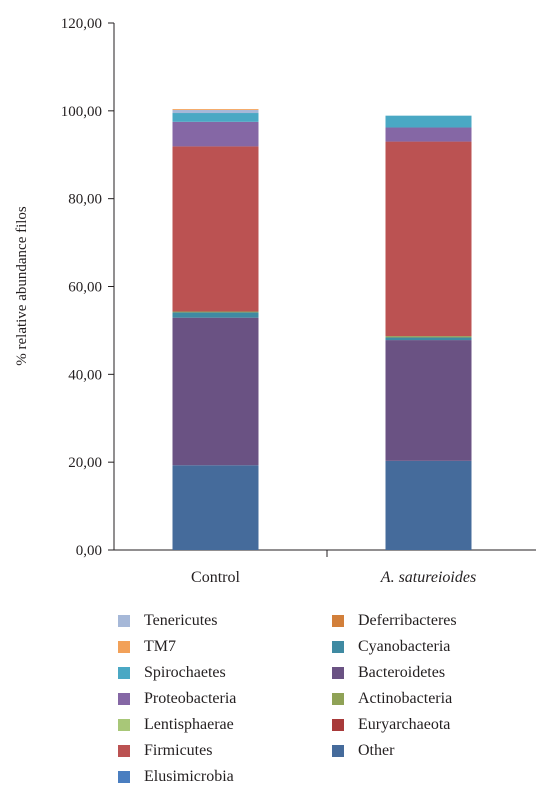  I want to click on legend-item: Elusimicrobia, so click(176, 777).